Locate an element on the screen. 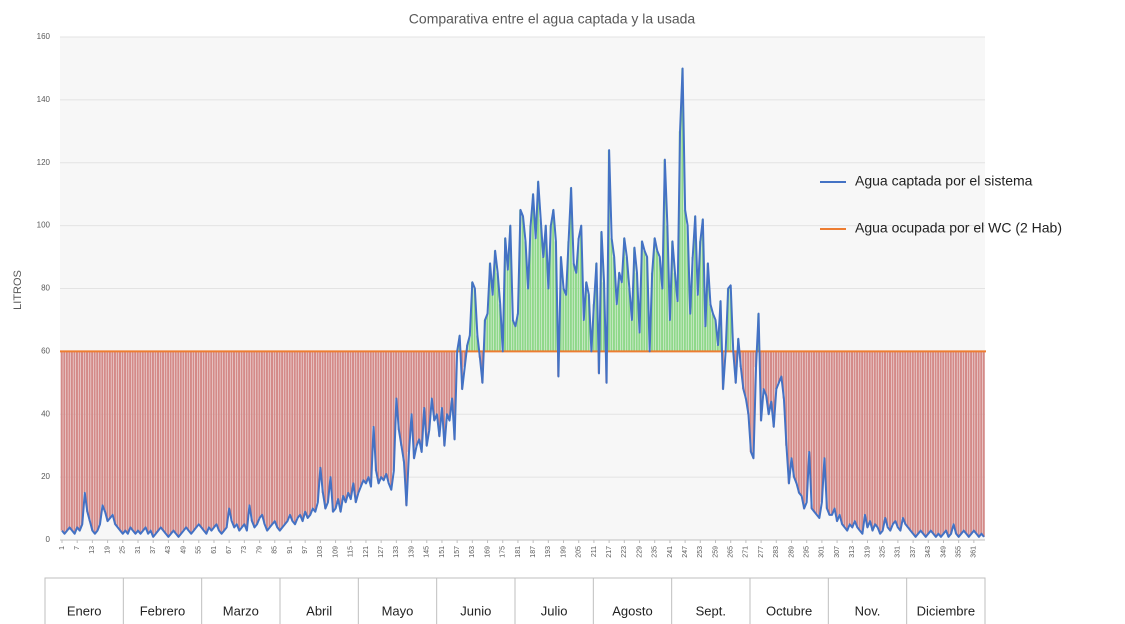 The image size is (1125, 624). y-tick-label: 20 is located at coordinates (45, 476).